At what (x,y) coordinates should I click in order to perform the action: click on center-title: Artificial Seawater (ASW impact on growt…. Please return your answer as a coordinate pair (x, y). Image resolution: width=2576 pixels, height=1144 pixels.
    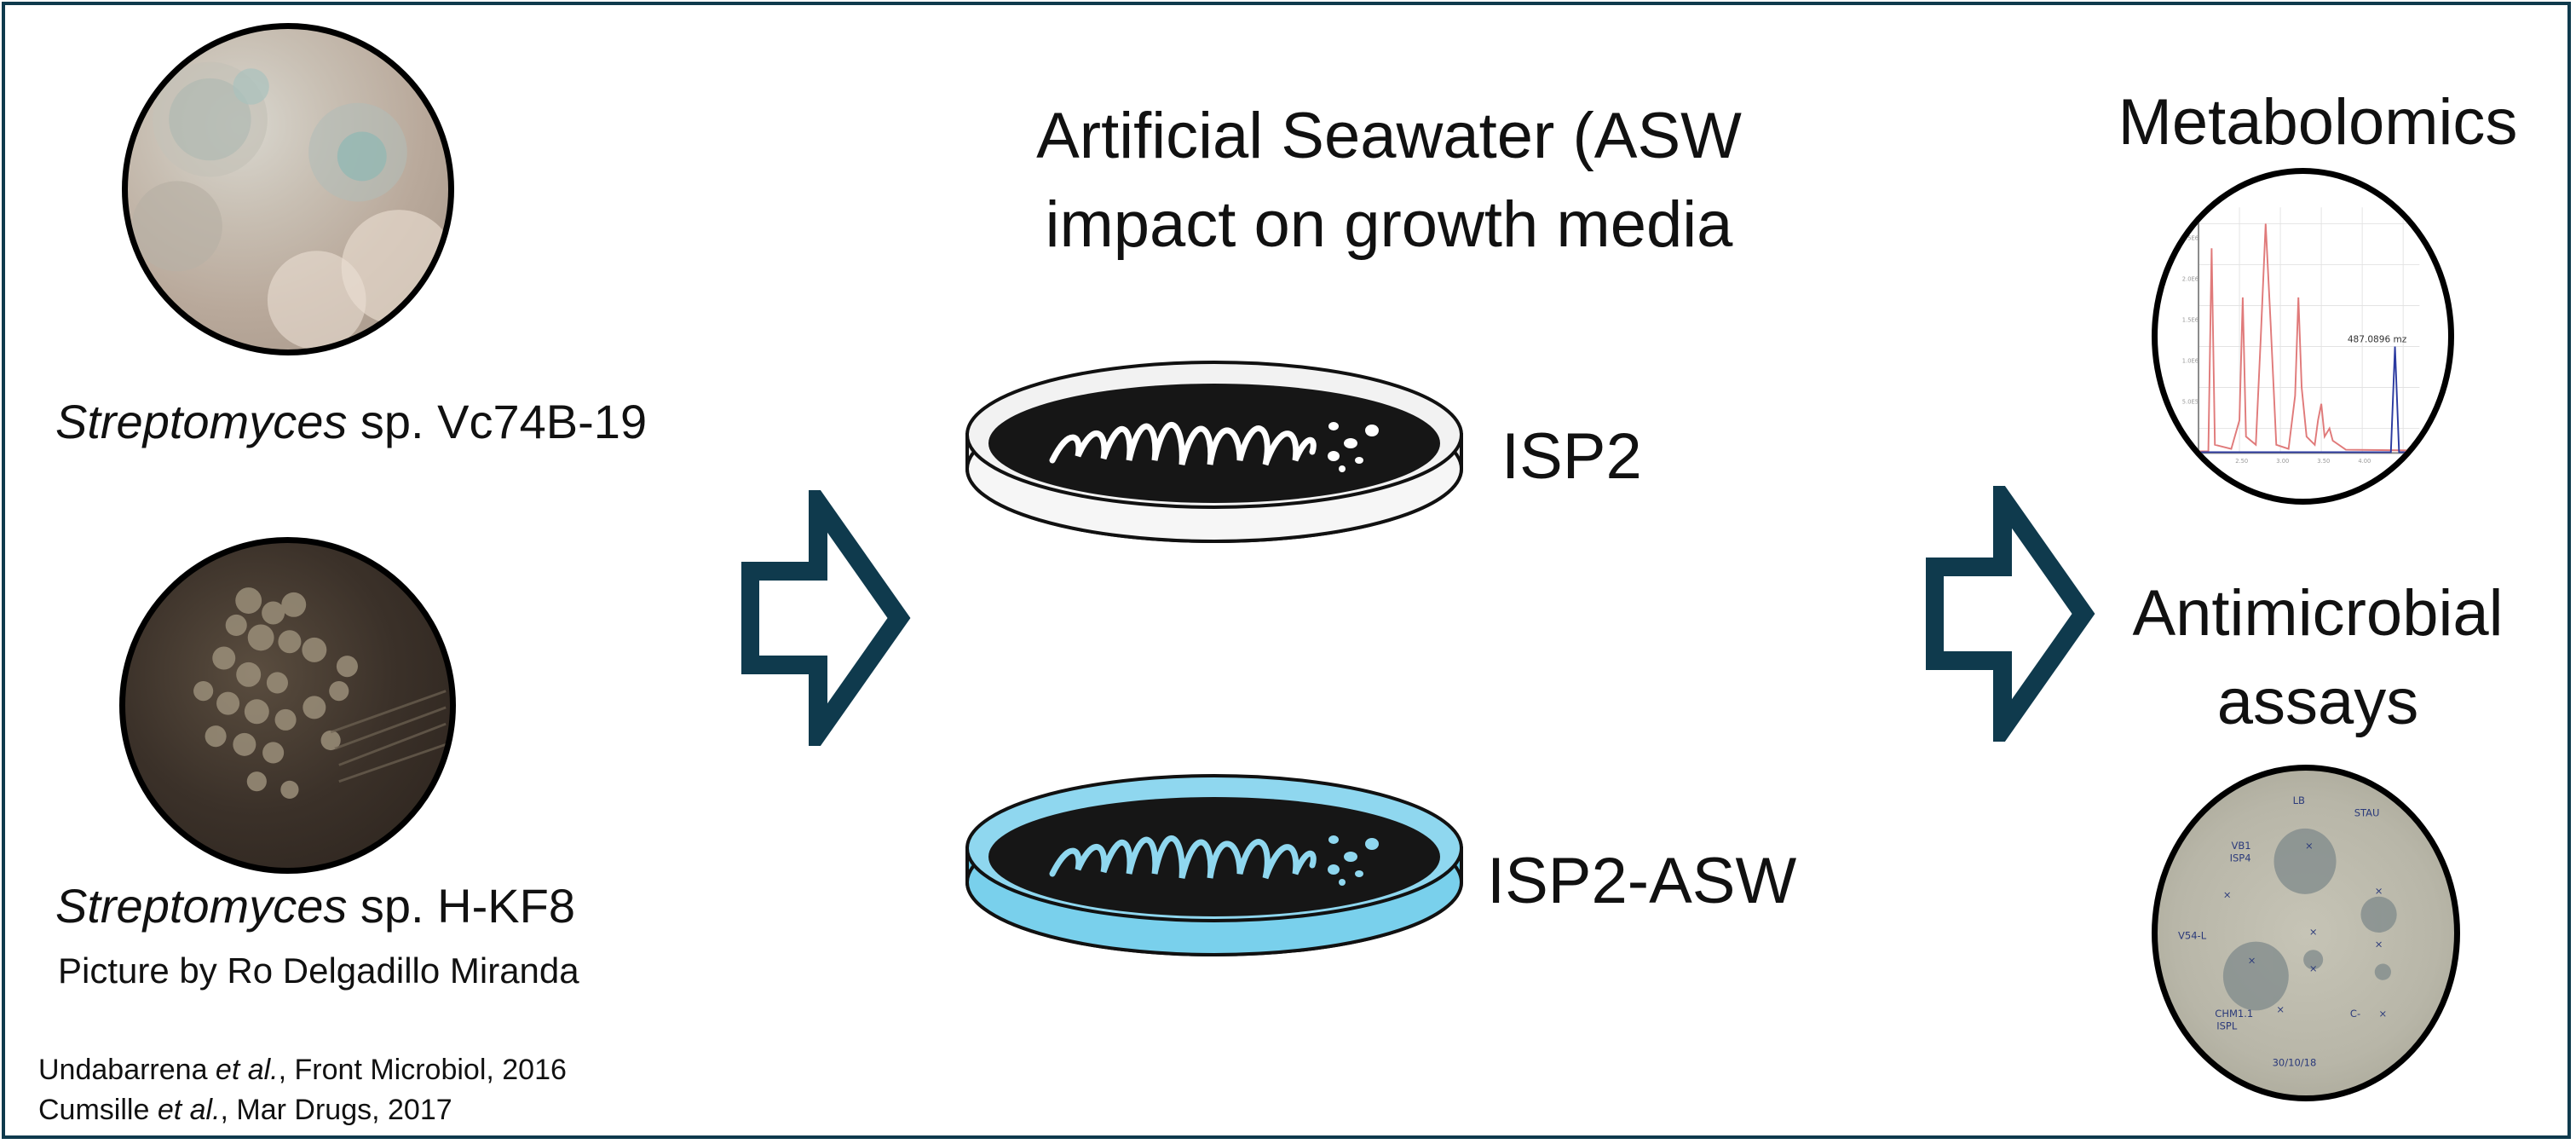
    Looking at the image, I should click on (1389, 180).